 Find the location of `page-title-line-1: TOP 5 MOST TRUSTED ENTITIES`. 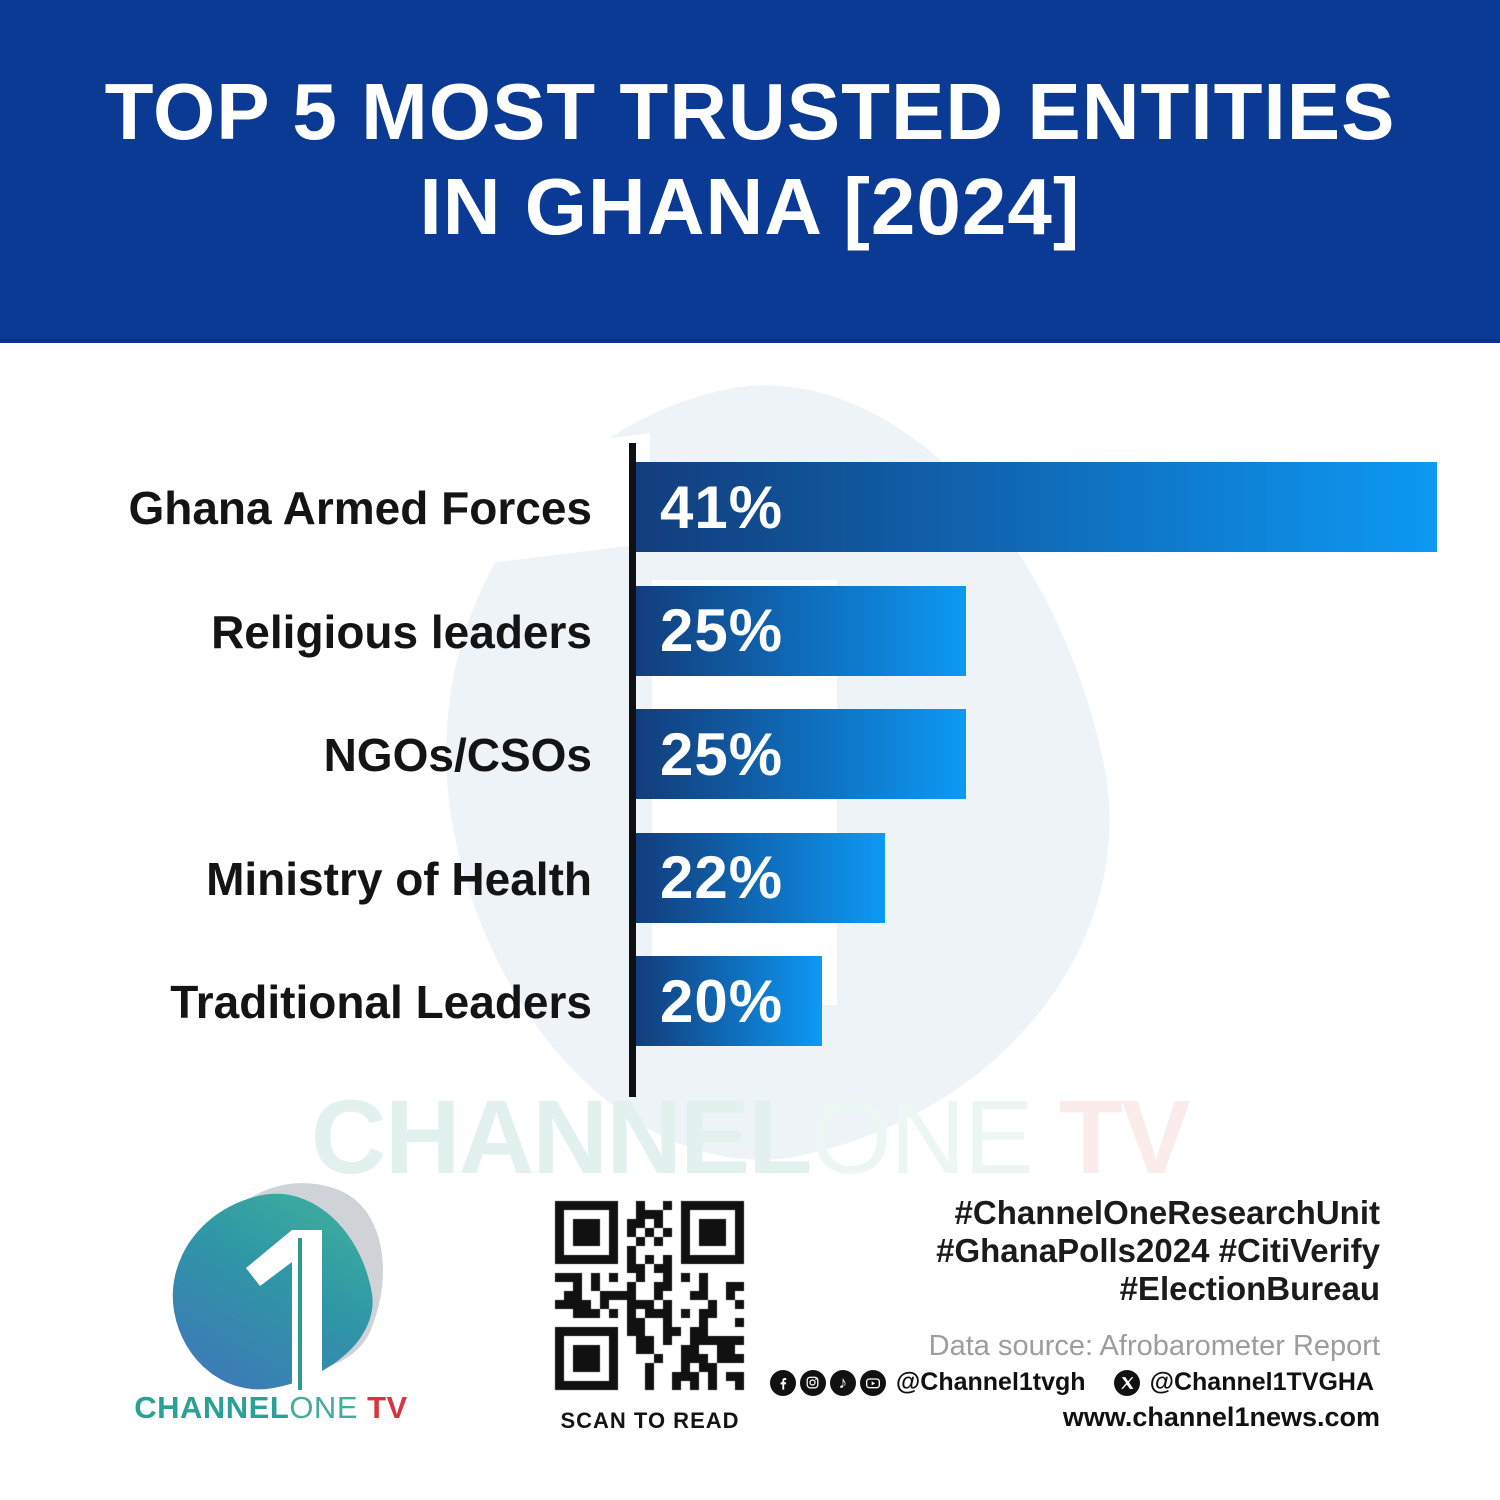

page-title-line-1: TOP 5 MOST TRUSTED ENTITIES is located at coordinates (750, 111).